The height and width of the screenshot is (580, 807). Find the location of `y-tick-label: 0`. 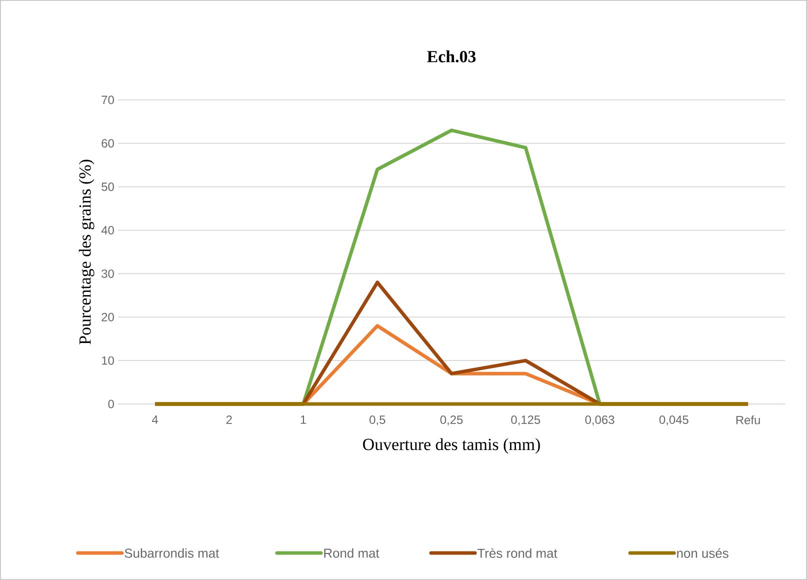

y-tick-label: 0 is located at coordinates (111, 404).